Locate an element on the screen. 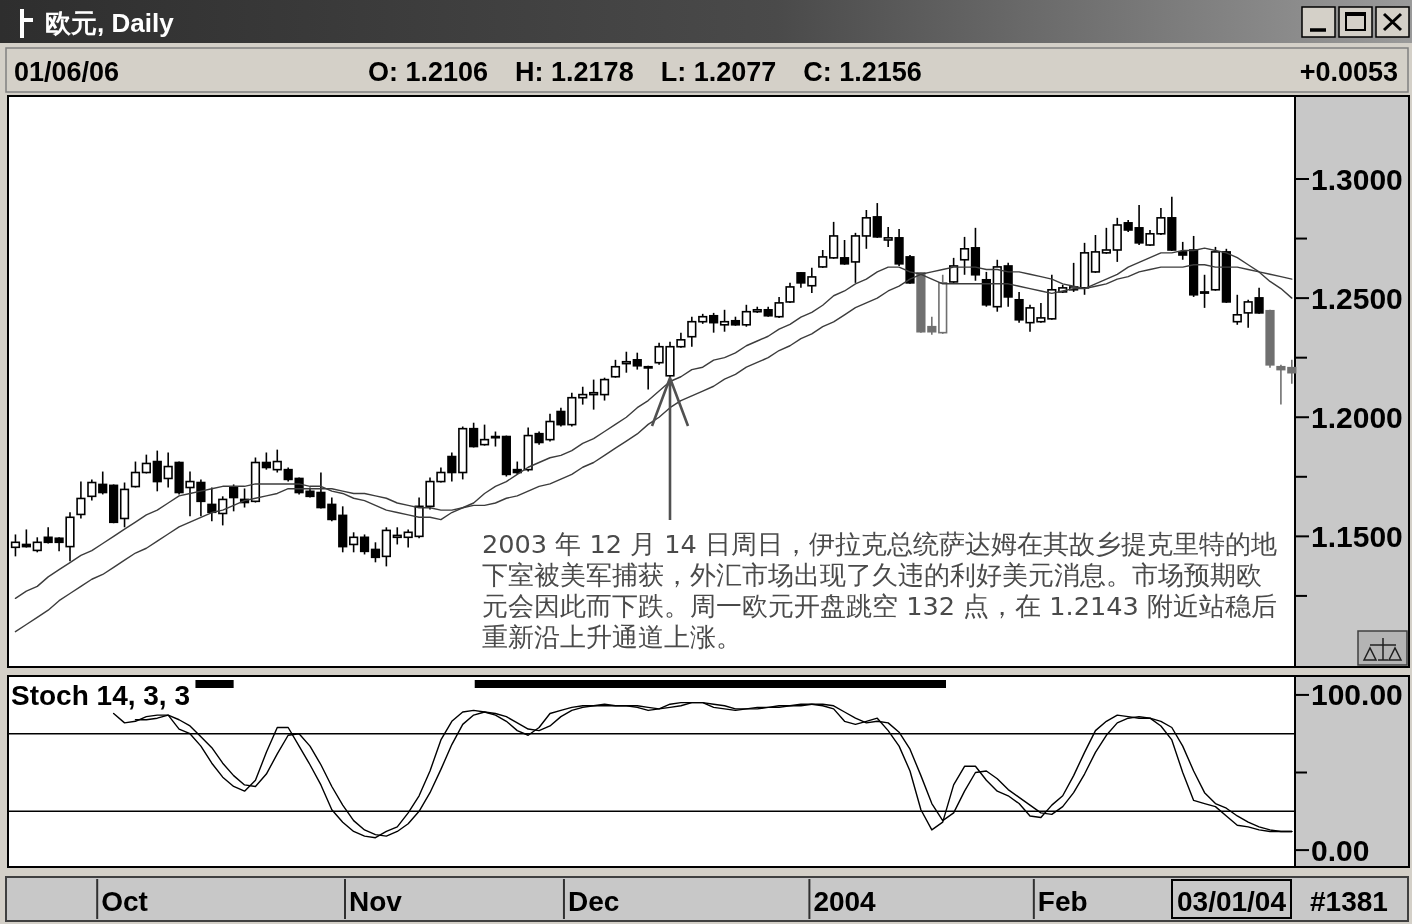 This screenshot has height=924, width=1412. text: +0.0053 is located at coordinates (1348, 72).